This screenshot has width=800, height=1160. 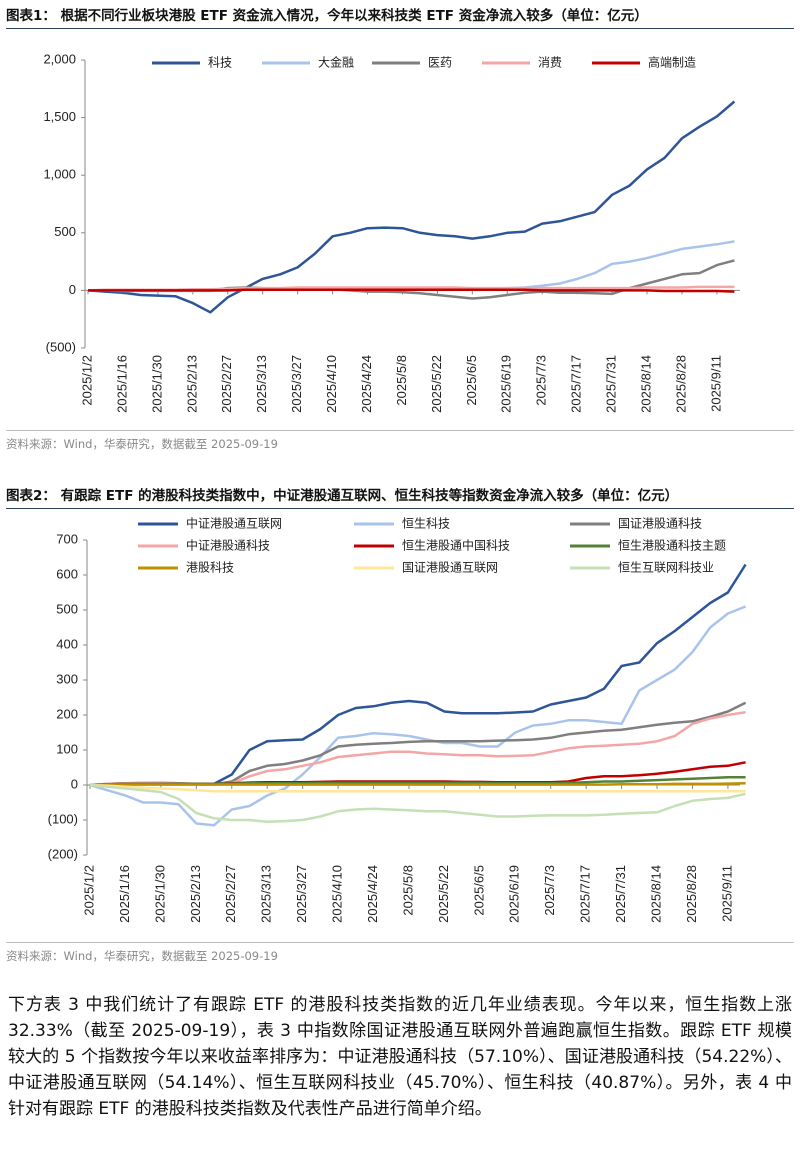 What do you see at coordinates (666, 568) in the screenshot?
I see `legend-label: 恒生互联网科技业` at bounding box center [666, 568].